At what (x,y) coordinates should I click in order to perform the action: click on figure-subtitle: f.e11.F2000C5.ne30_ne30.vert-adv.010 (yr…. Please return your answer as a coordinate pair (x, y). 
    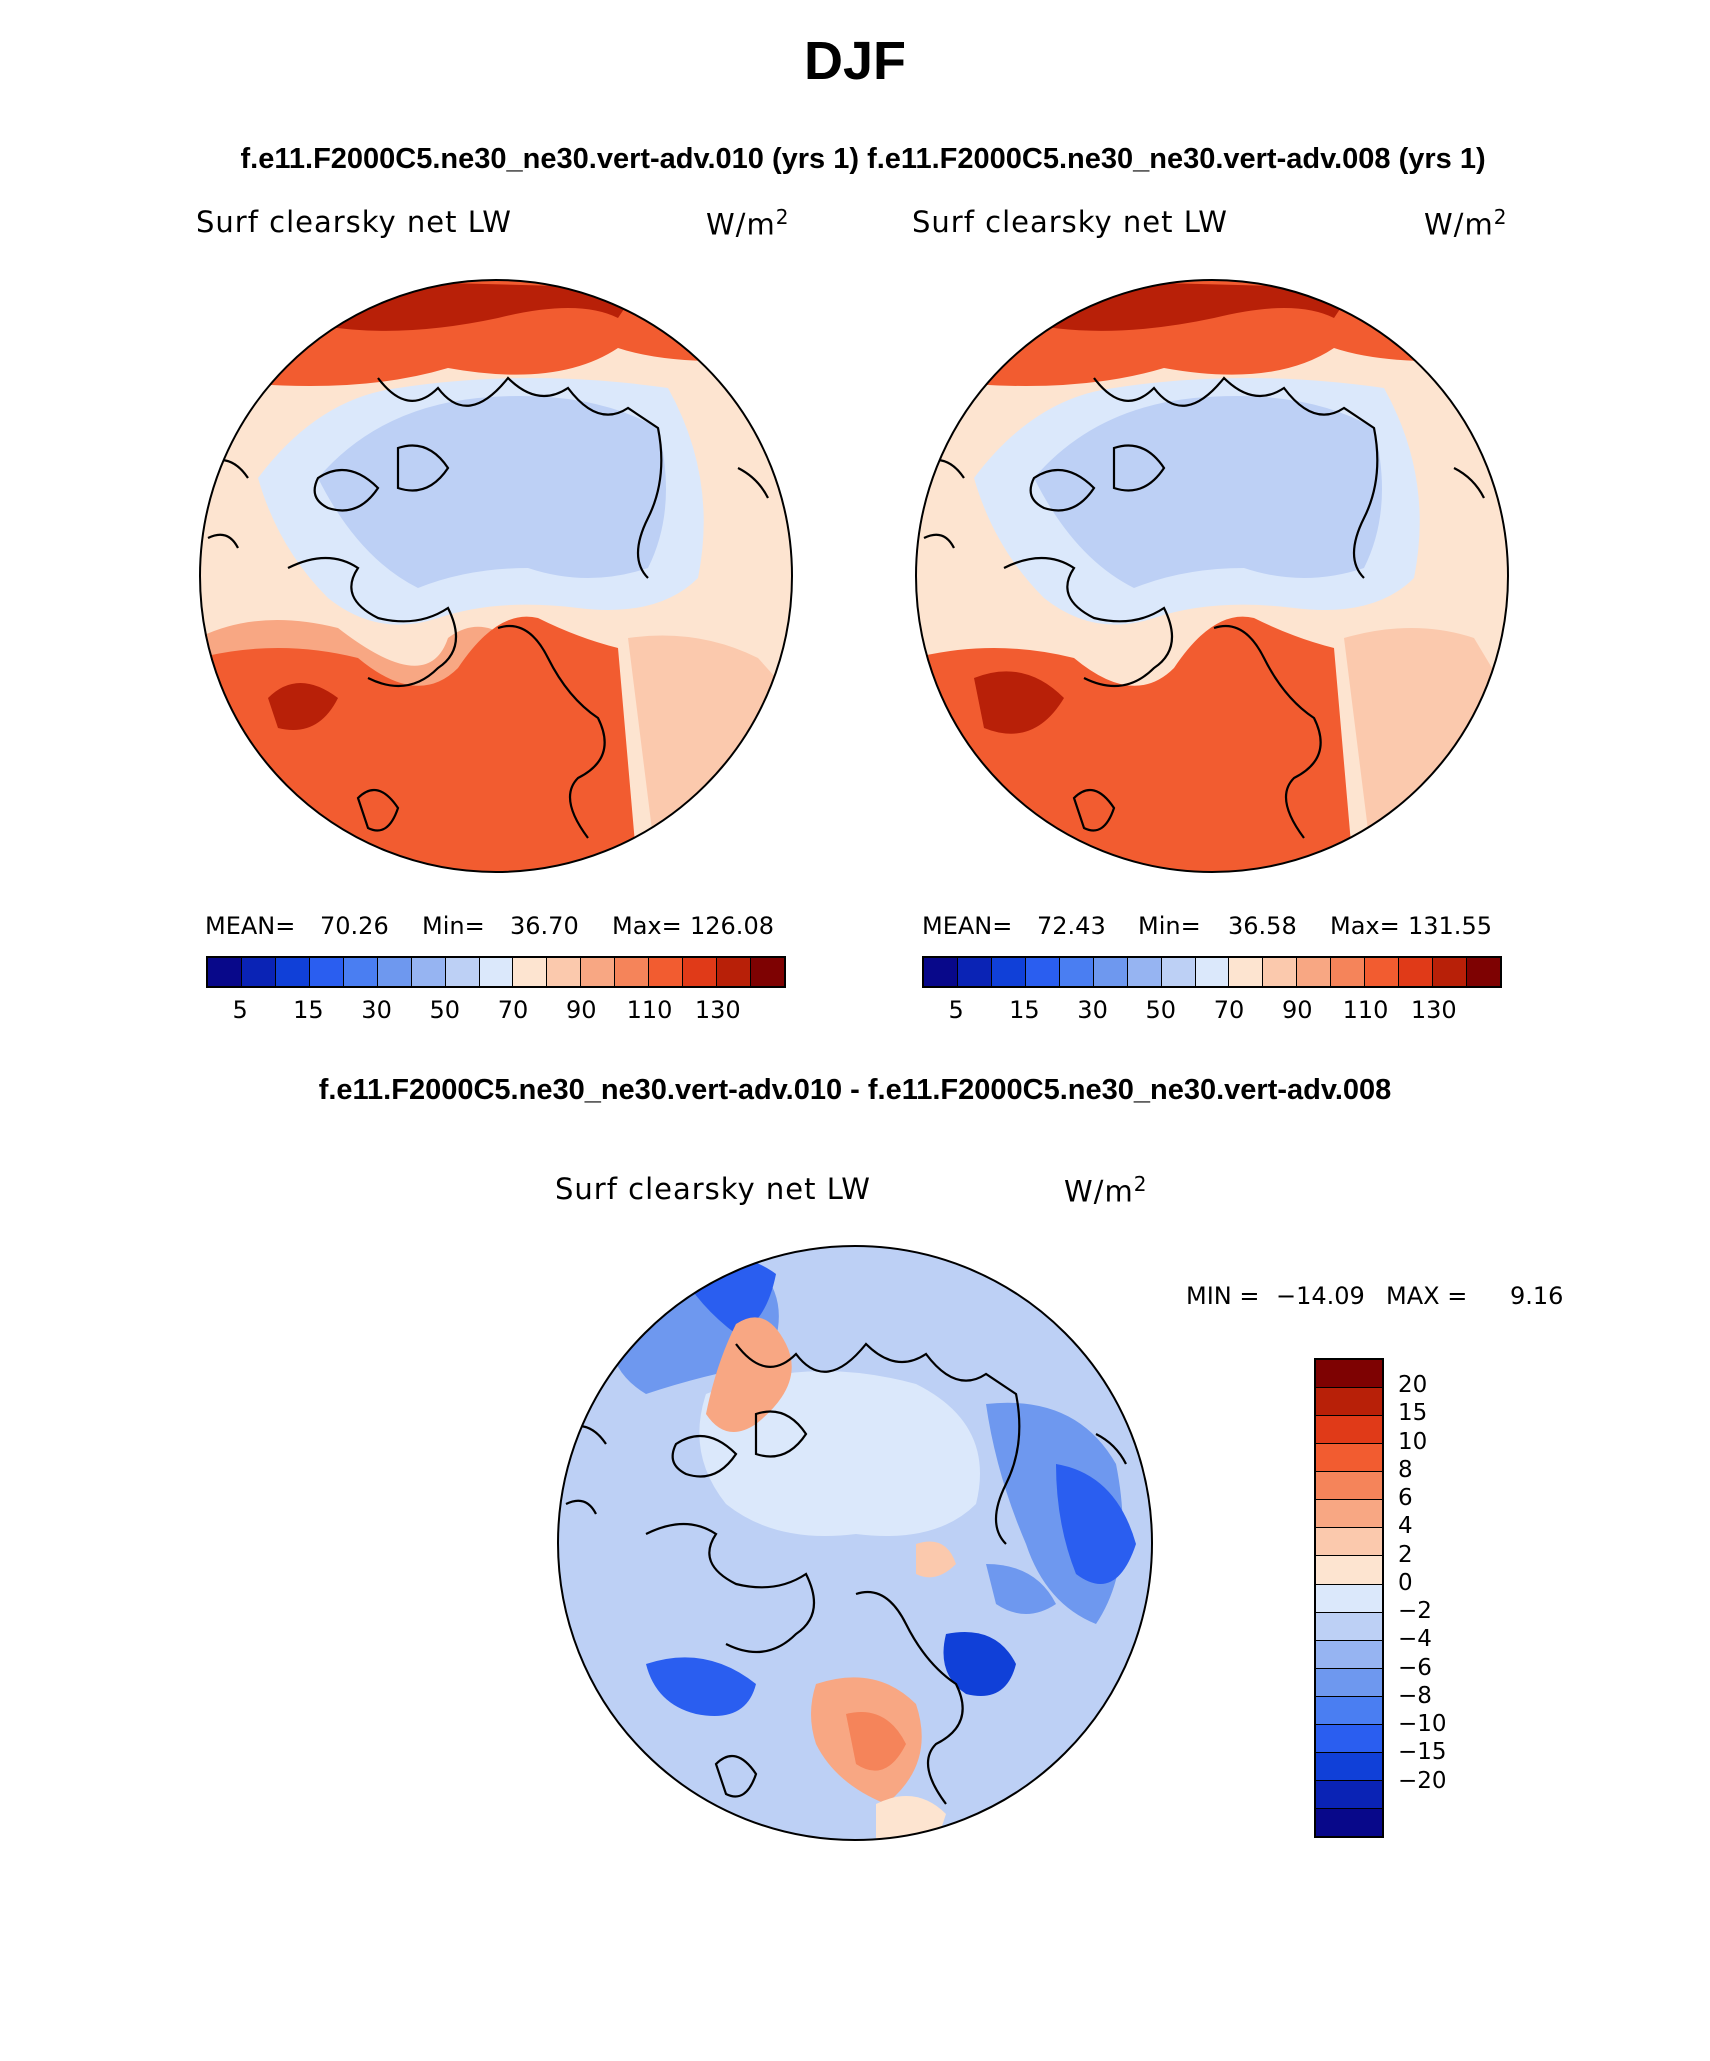
    Looking at the image, I should click on (855, 143).